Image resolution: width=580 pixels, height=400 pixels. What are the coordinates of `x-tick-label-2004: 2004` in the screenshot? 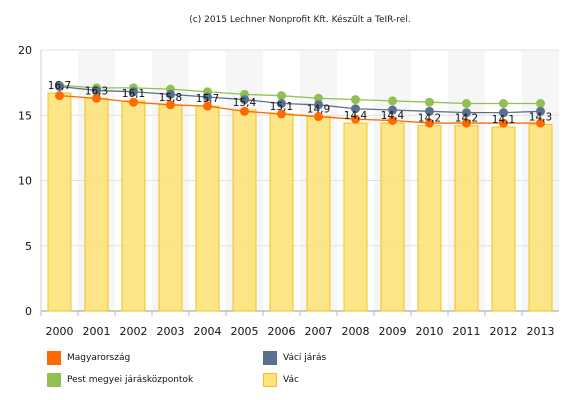 It's located at (208, 331).